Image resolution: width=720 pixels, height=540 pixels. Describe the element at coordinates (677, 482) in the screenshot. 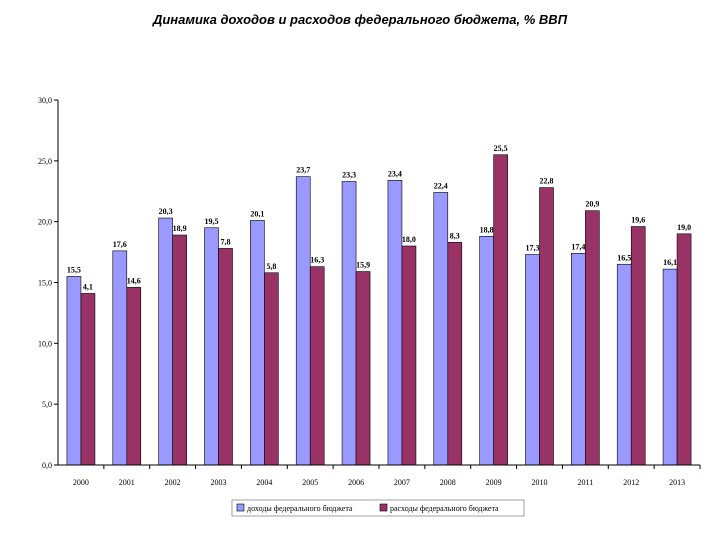

I see `x-category-label: 2013` at that location.